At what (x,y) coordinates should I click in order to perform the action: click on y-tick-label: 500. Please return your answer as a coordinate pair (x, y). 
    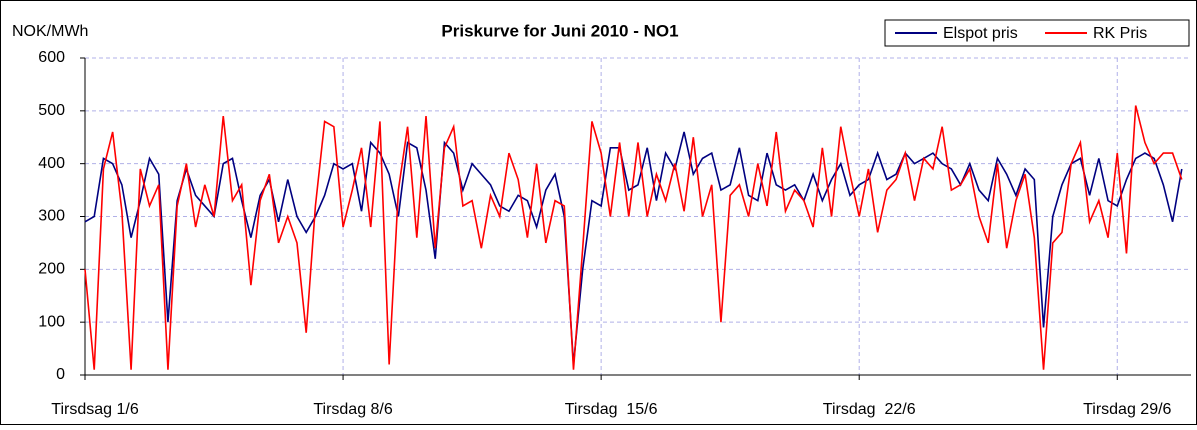
    Looking at the image, I should click on (51, 110).